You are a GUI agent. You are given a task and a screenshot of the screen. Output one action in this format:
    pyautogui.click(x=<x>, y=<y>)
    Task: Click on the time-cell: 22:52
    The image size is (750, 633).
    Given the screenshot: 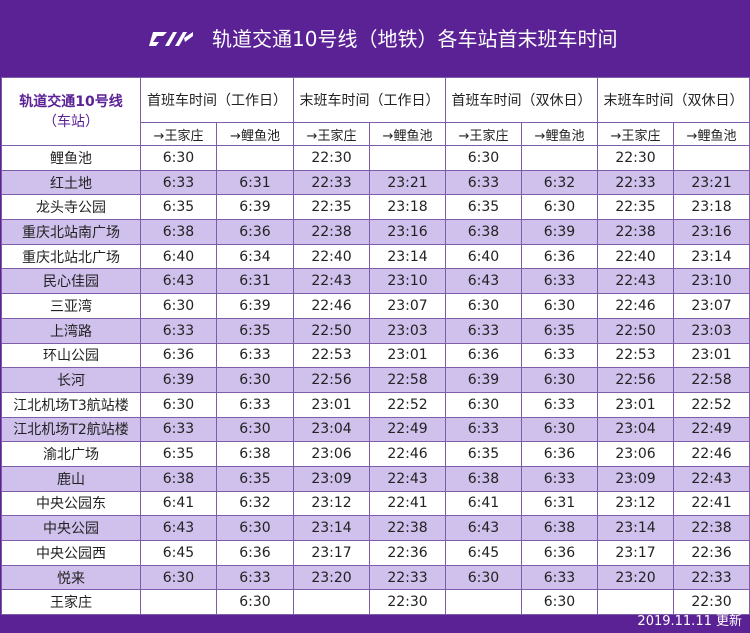 What is the action you would take?
    pyautogui.click(x=711, y=404)
    